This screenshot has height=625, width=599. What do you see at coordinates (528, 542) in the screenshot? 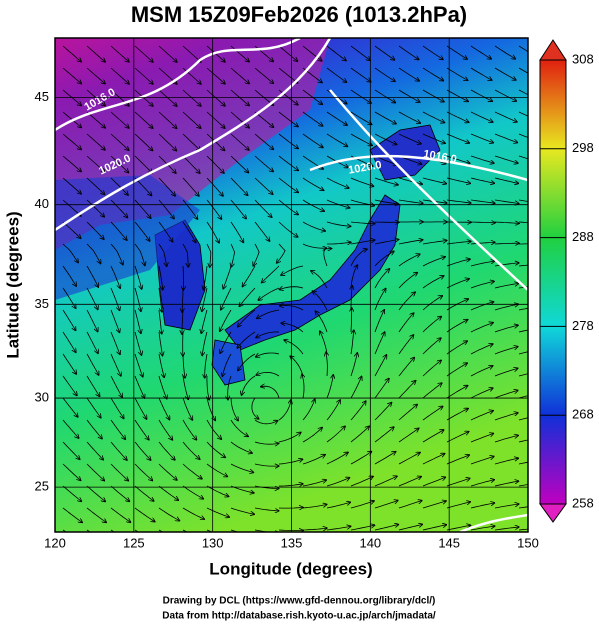
I see `x-tick-label: 150` at bounding box center [528, 542].